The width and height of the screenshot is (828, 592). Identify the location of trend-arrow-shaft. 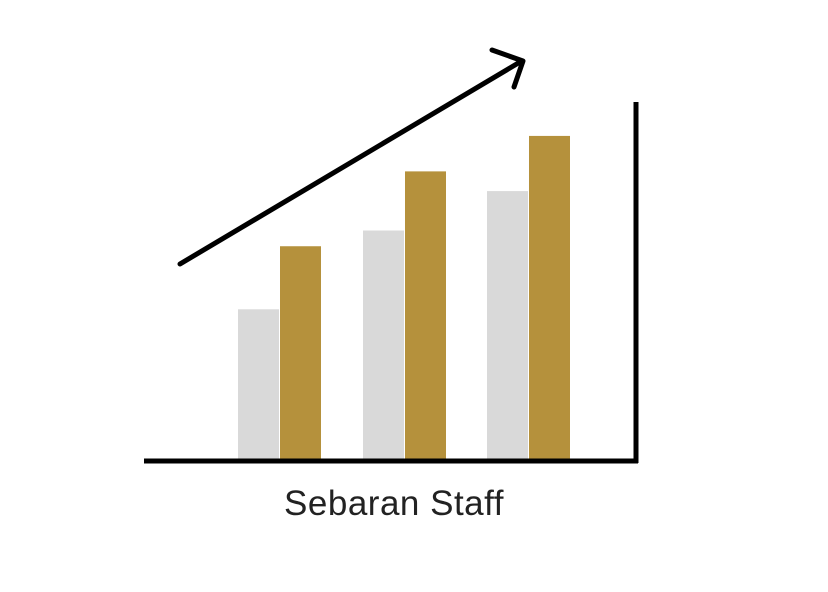
(350, 163).